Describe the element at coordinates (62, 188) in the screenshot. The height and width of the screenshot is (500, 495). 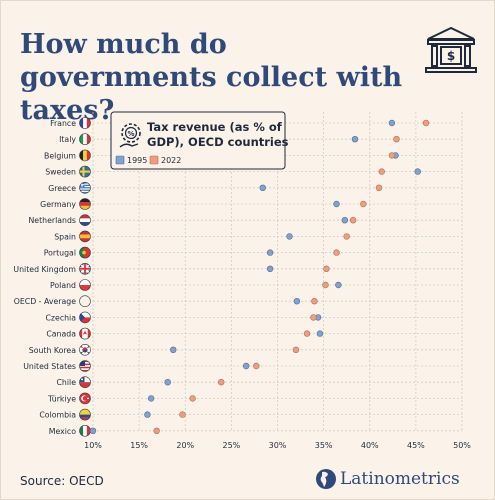
I see `category-label: Greece` at that location.